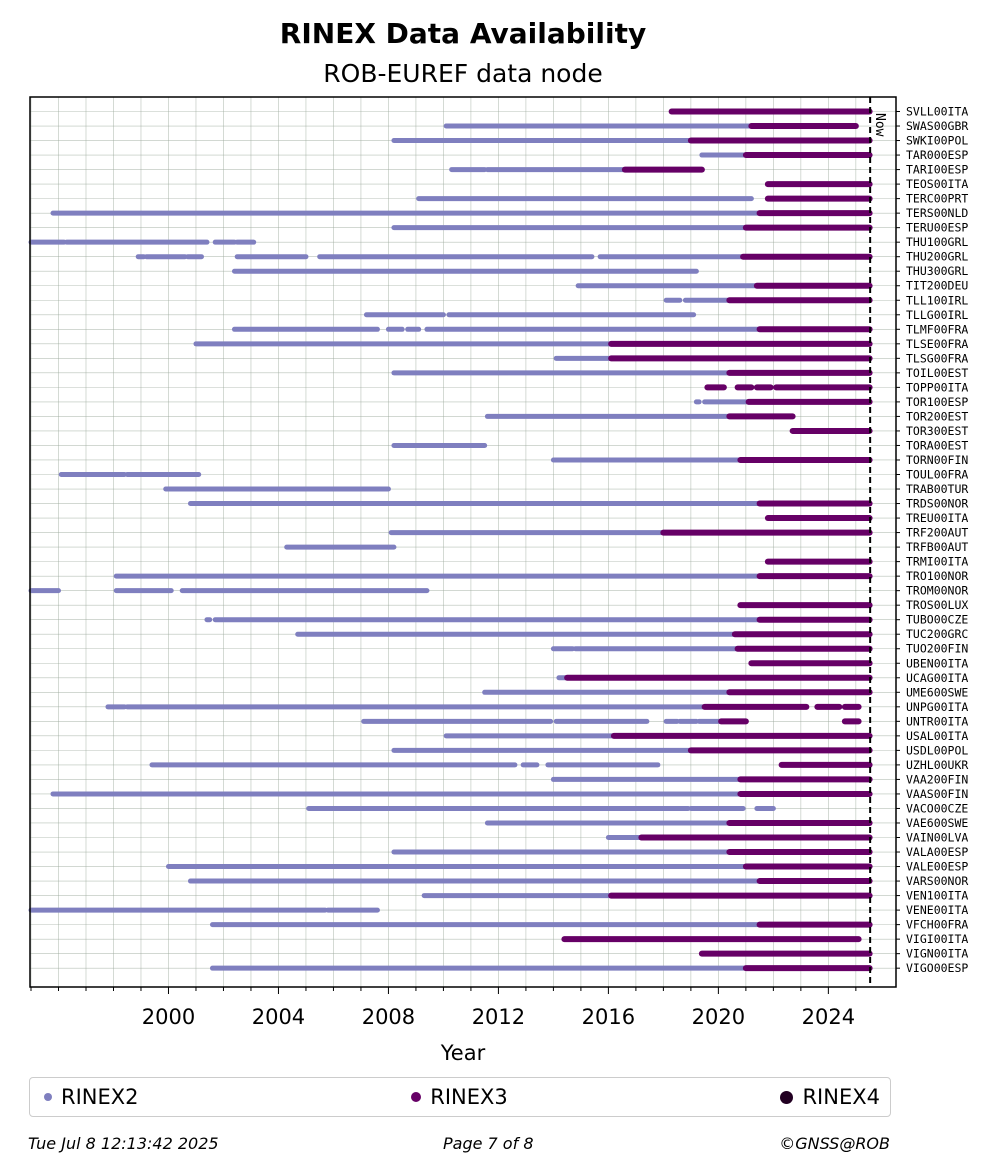 Image resolution: width=1001 pixels, height=1174 pixels. What do you see at coordinates (937, 329) in the screenshot?
I see `station-label: TLMF00FRA` at bounding box center [937, 329].